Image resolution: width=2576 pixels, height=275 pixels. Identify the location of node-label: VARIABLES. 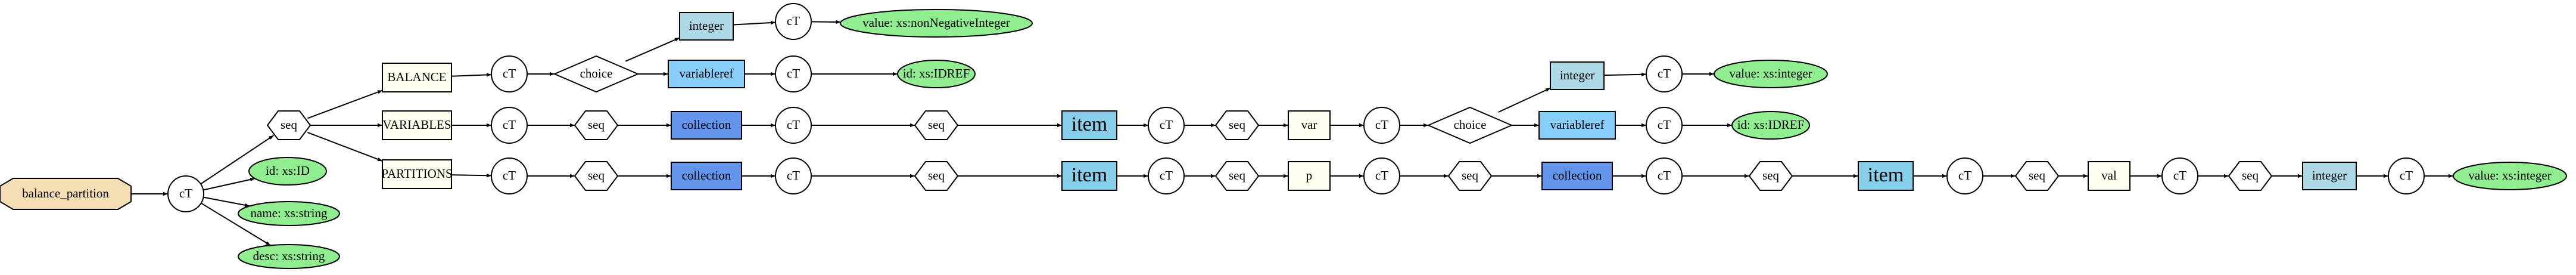
(416, 125).